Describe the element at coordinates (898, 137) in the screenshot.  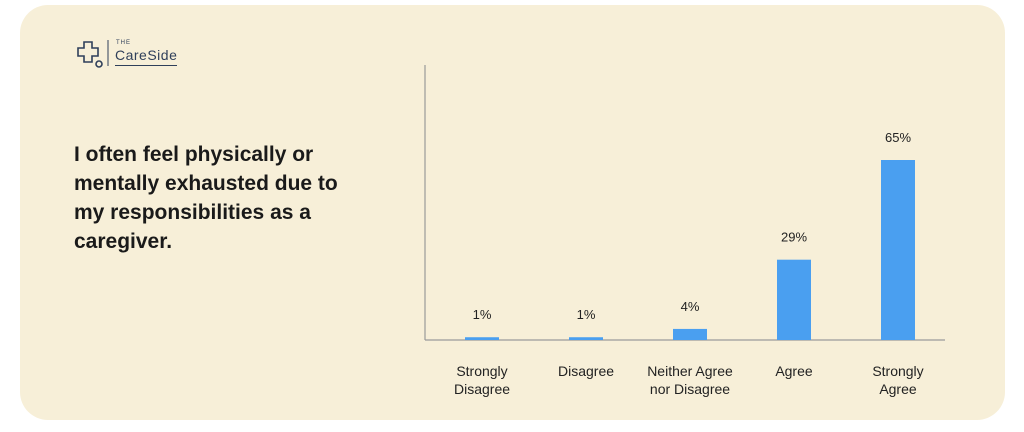
I see `value-label: 65%` at that location.